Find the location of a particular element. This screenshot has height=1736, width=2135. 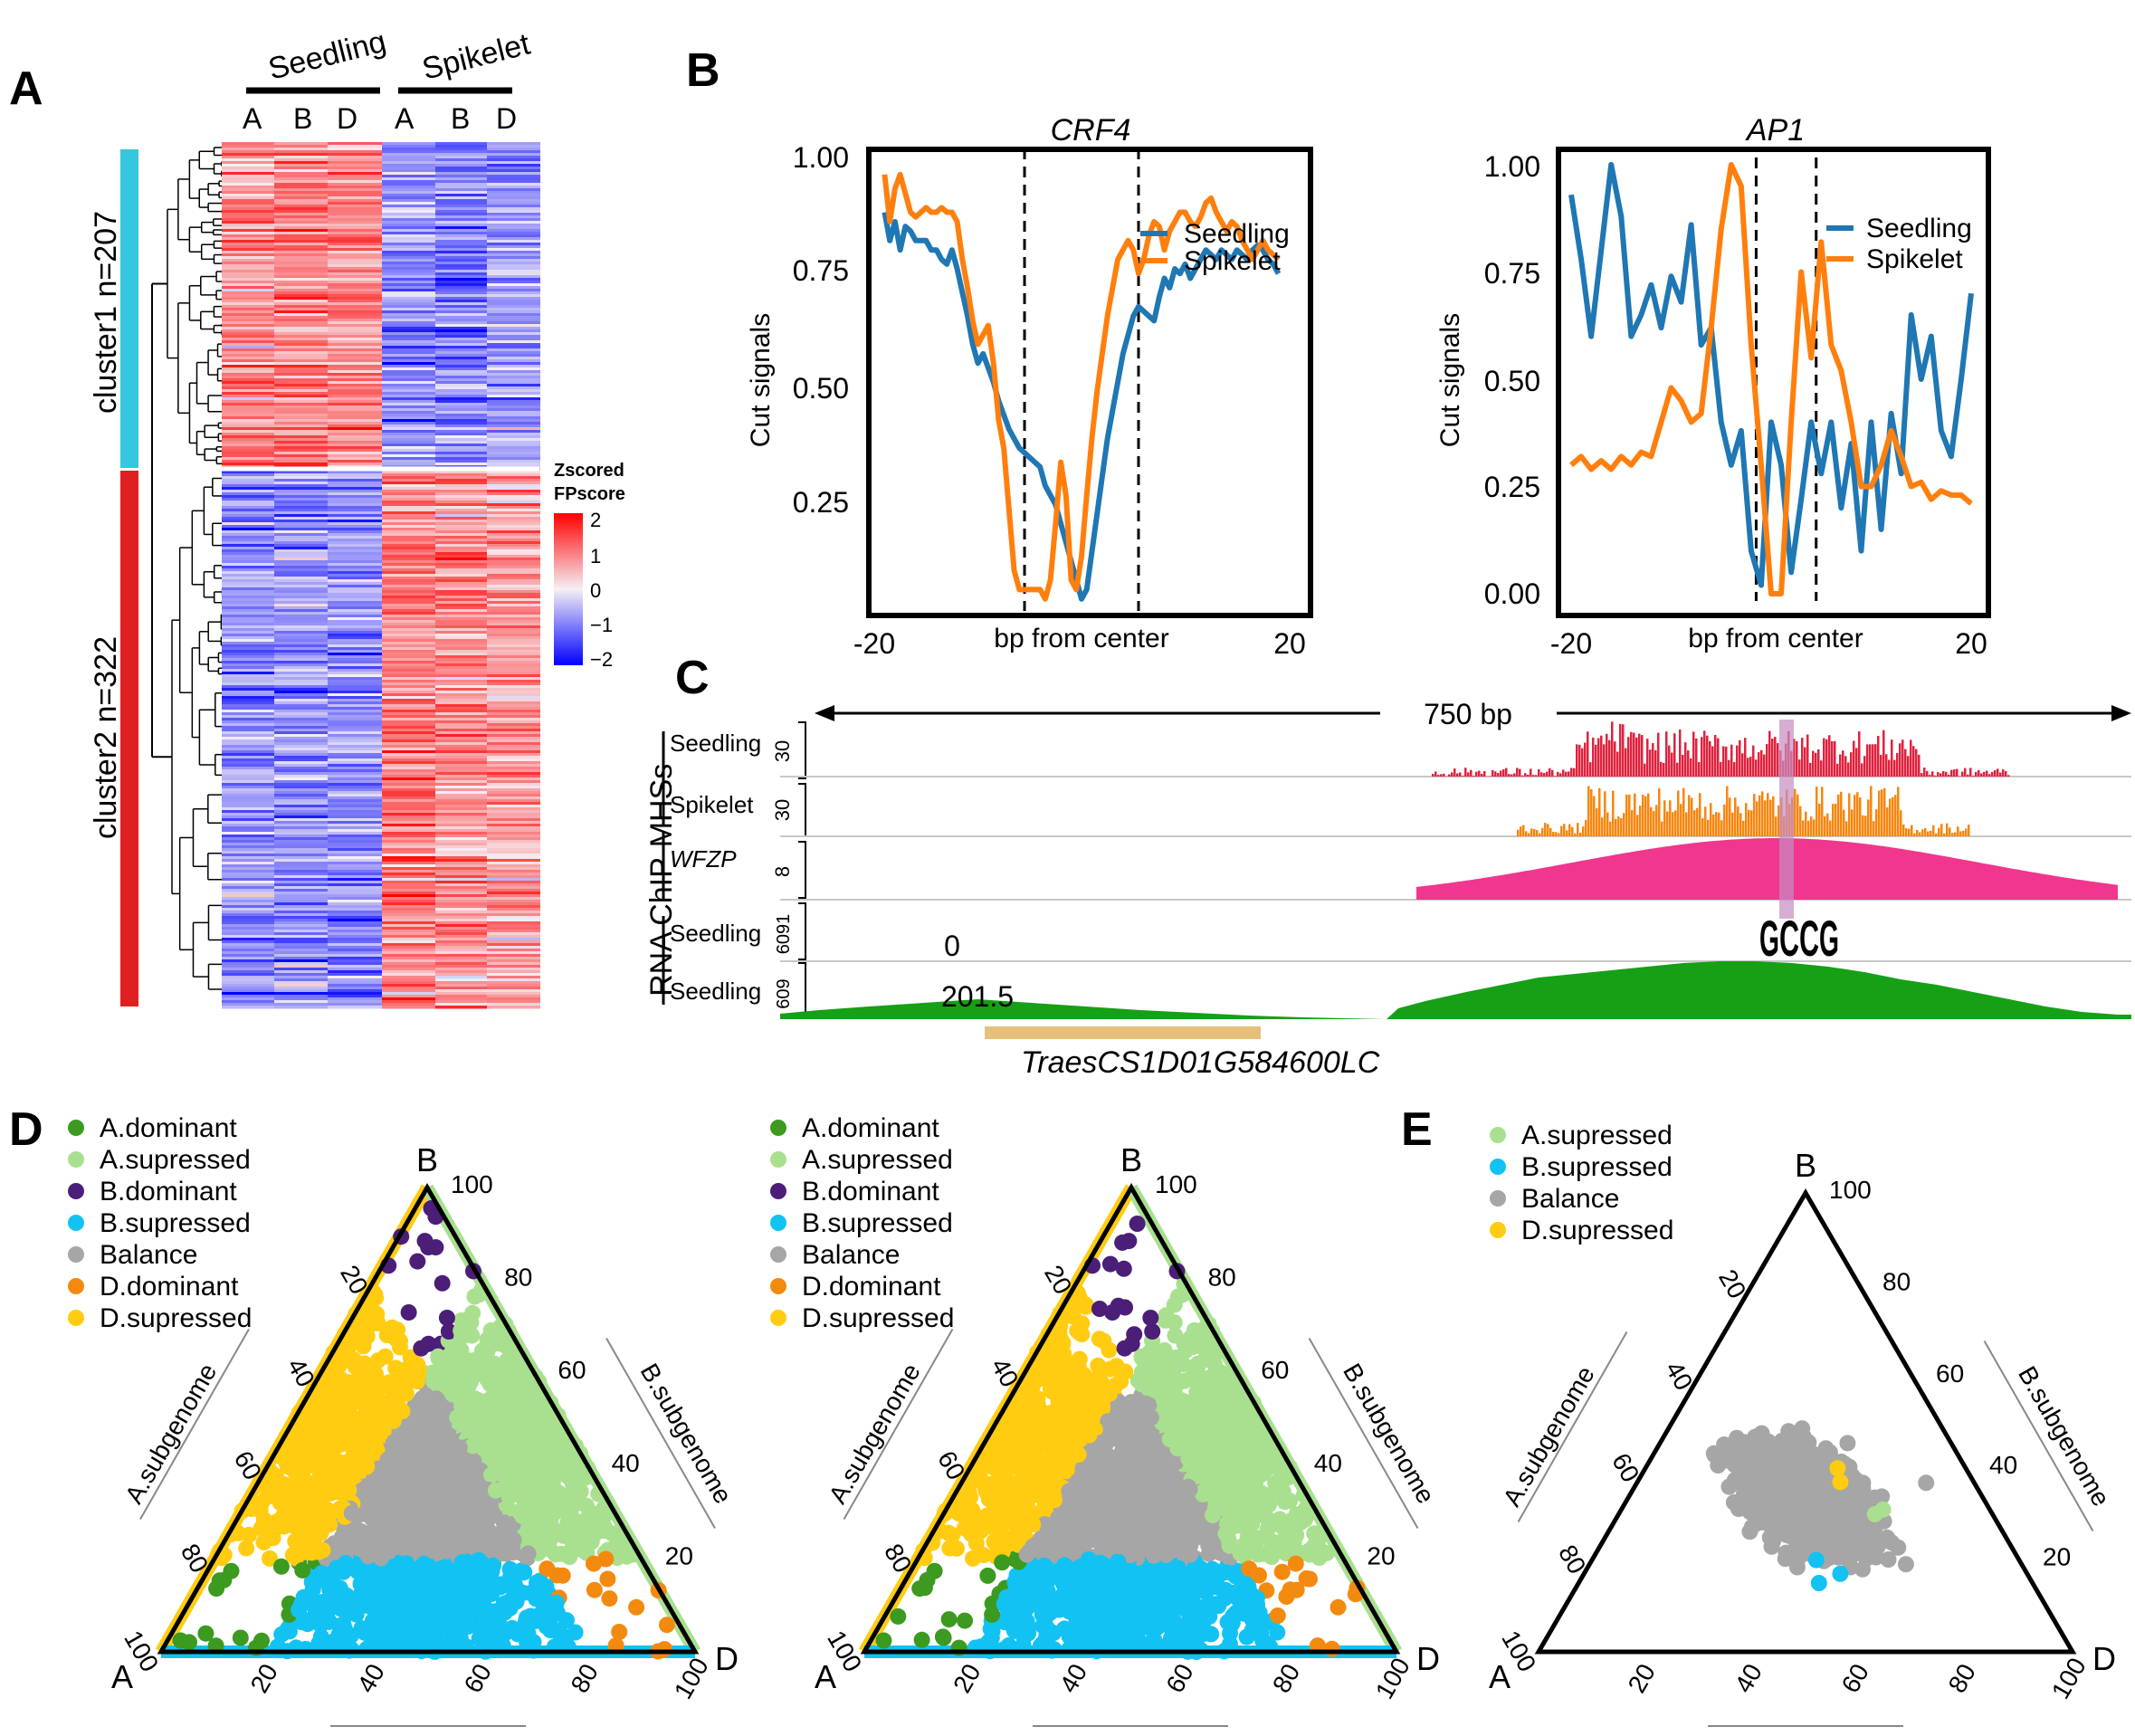

track-group-rna: RNA is located at coordinates (662, 964).